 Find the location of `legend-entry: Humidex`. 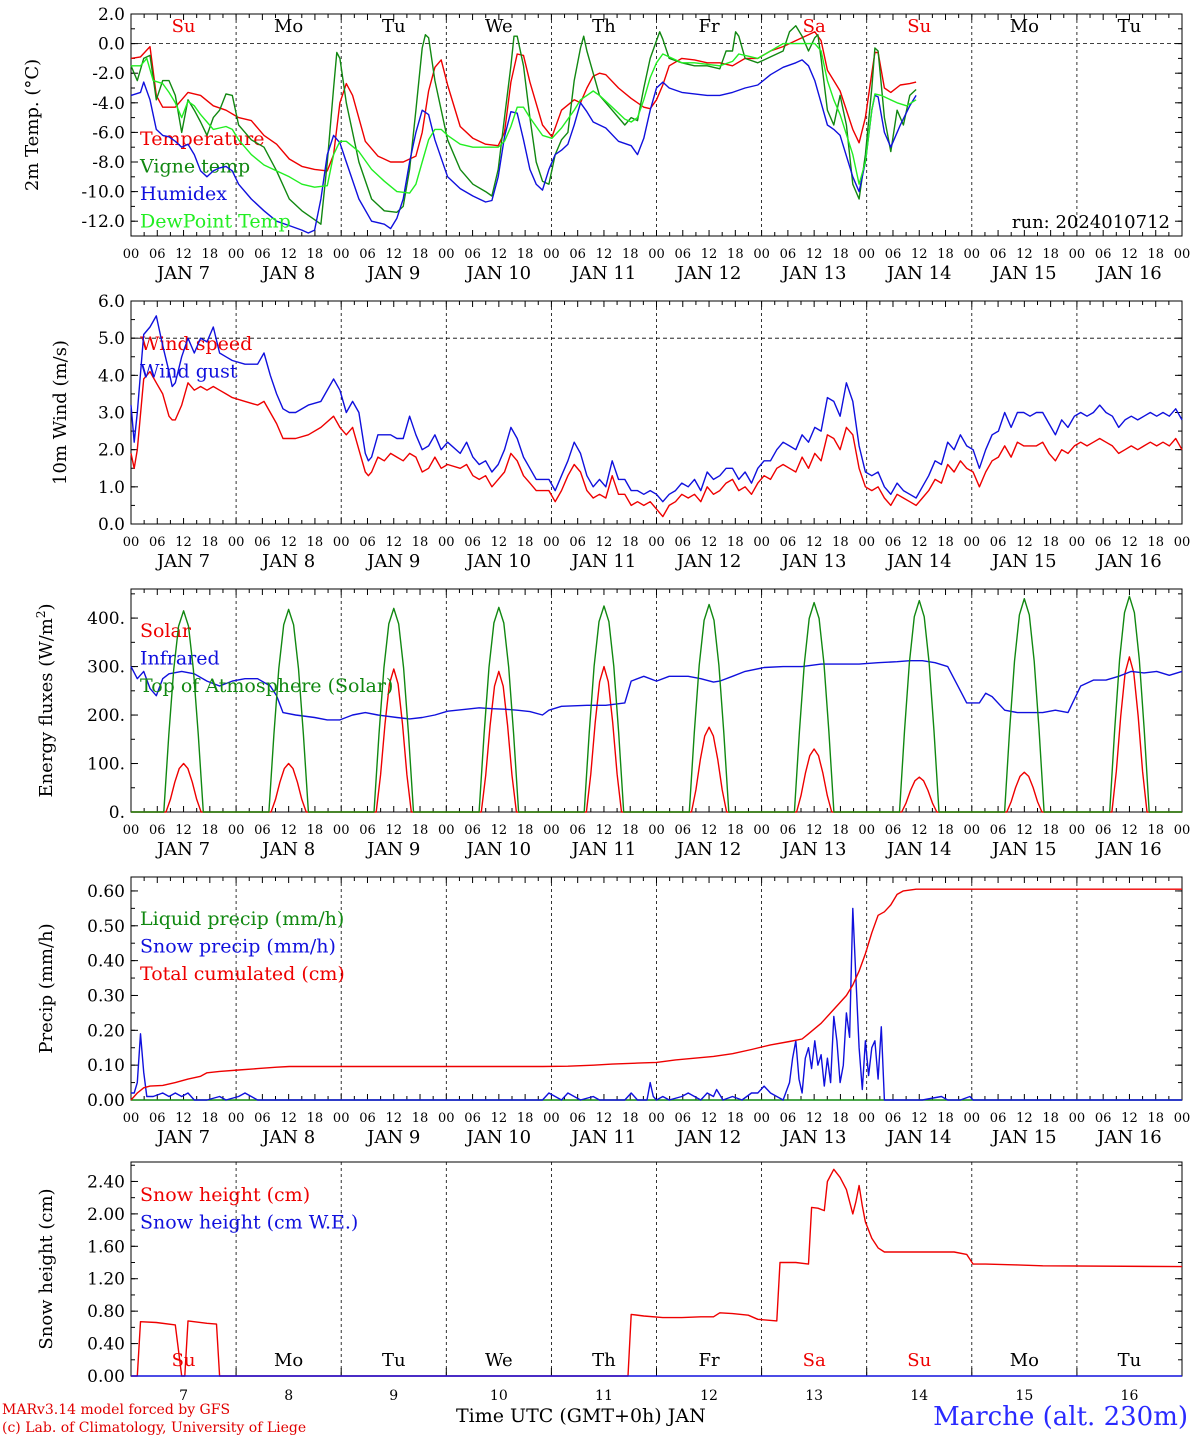

legend-entry: Humidex is located at coordinates (183, 194).